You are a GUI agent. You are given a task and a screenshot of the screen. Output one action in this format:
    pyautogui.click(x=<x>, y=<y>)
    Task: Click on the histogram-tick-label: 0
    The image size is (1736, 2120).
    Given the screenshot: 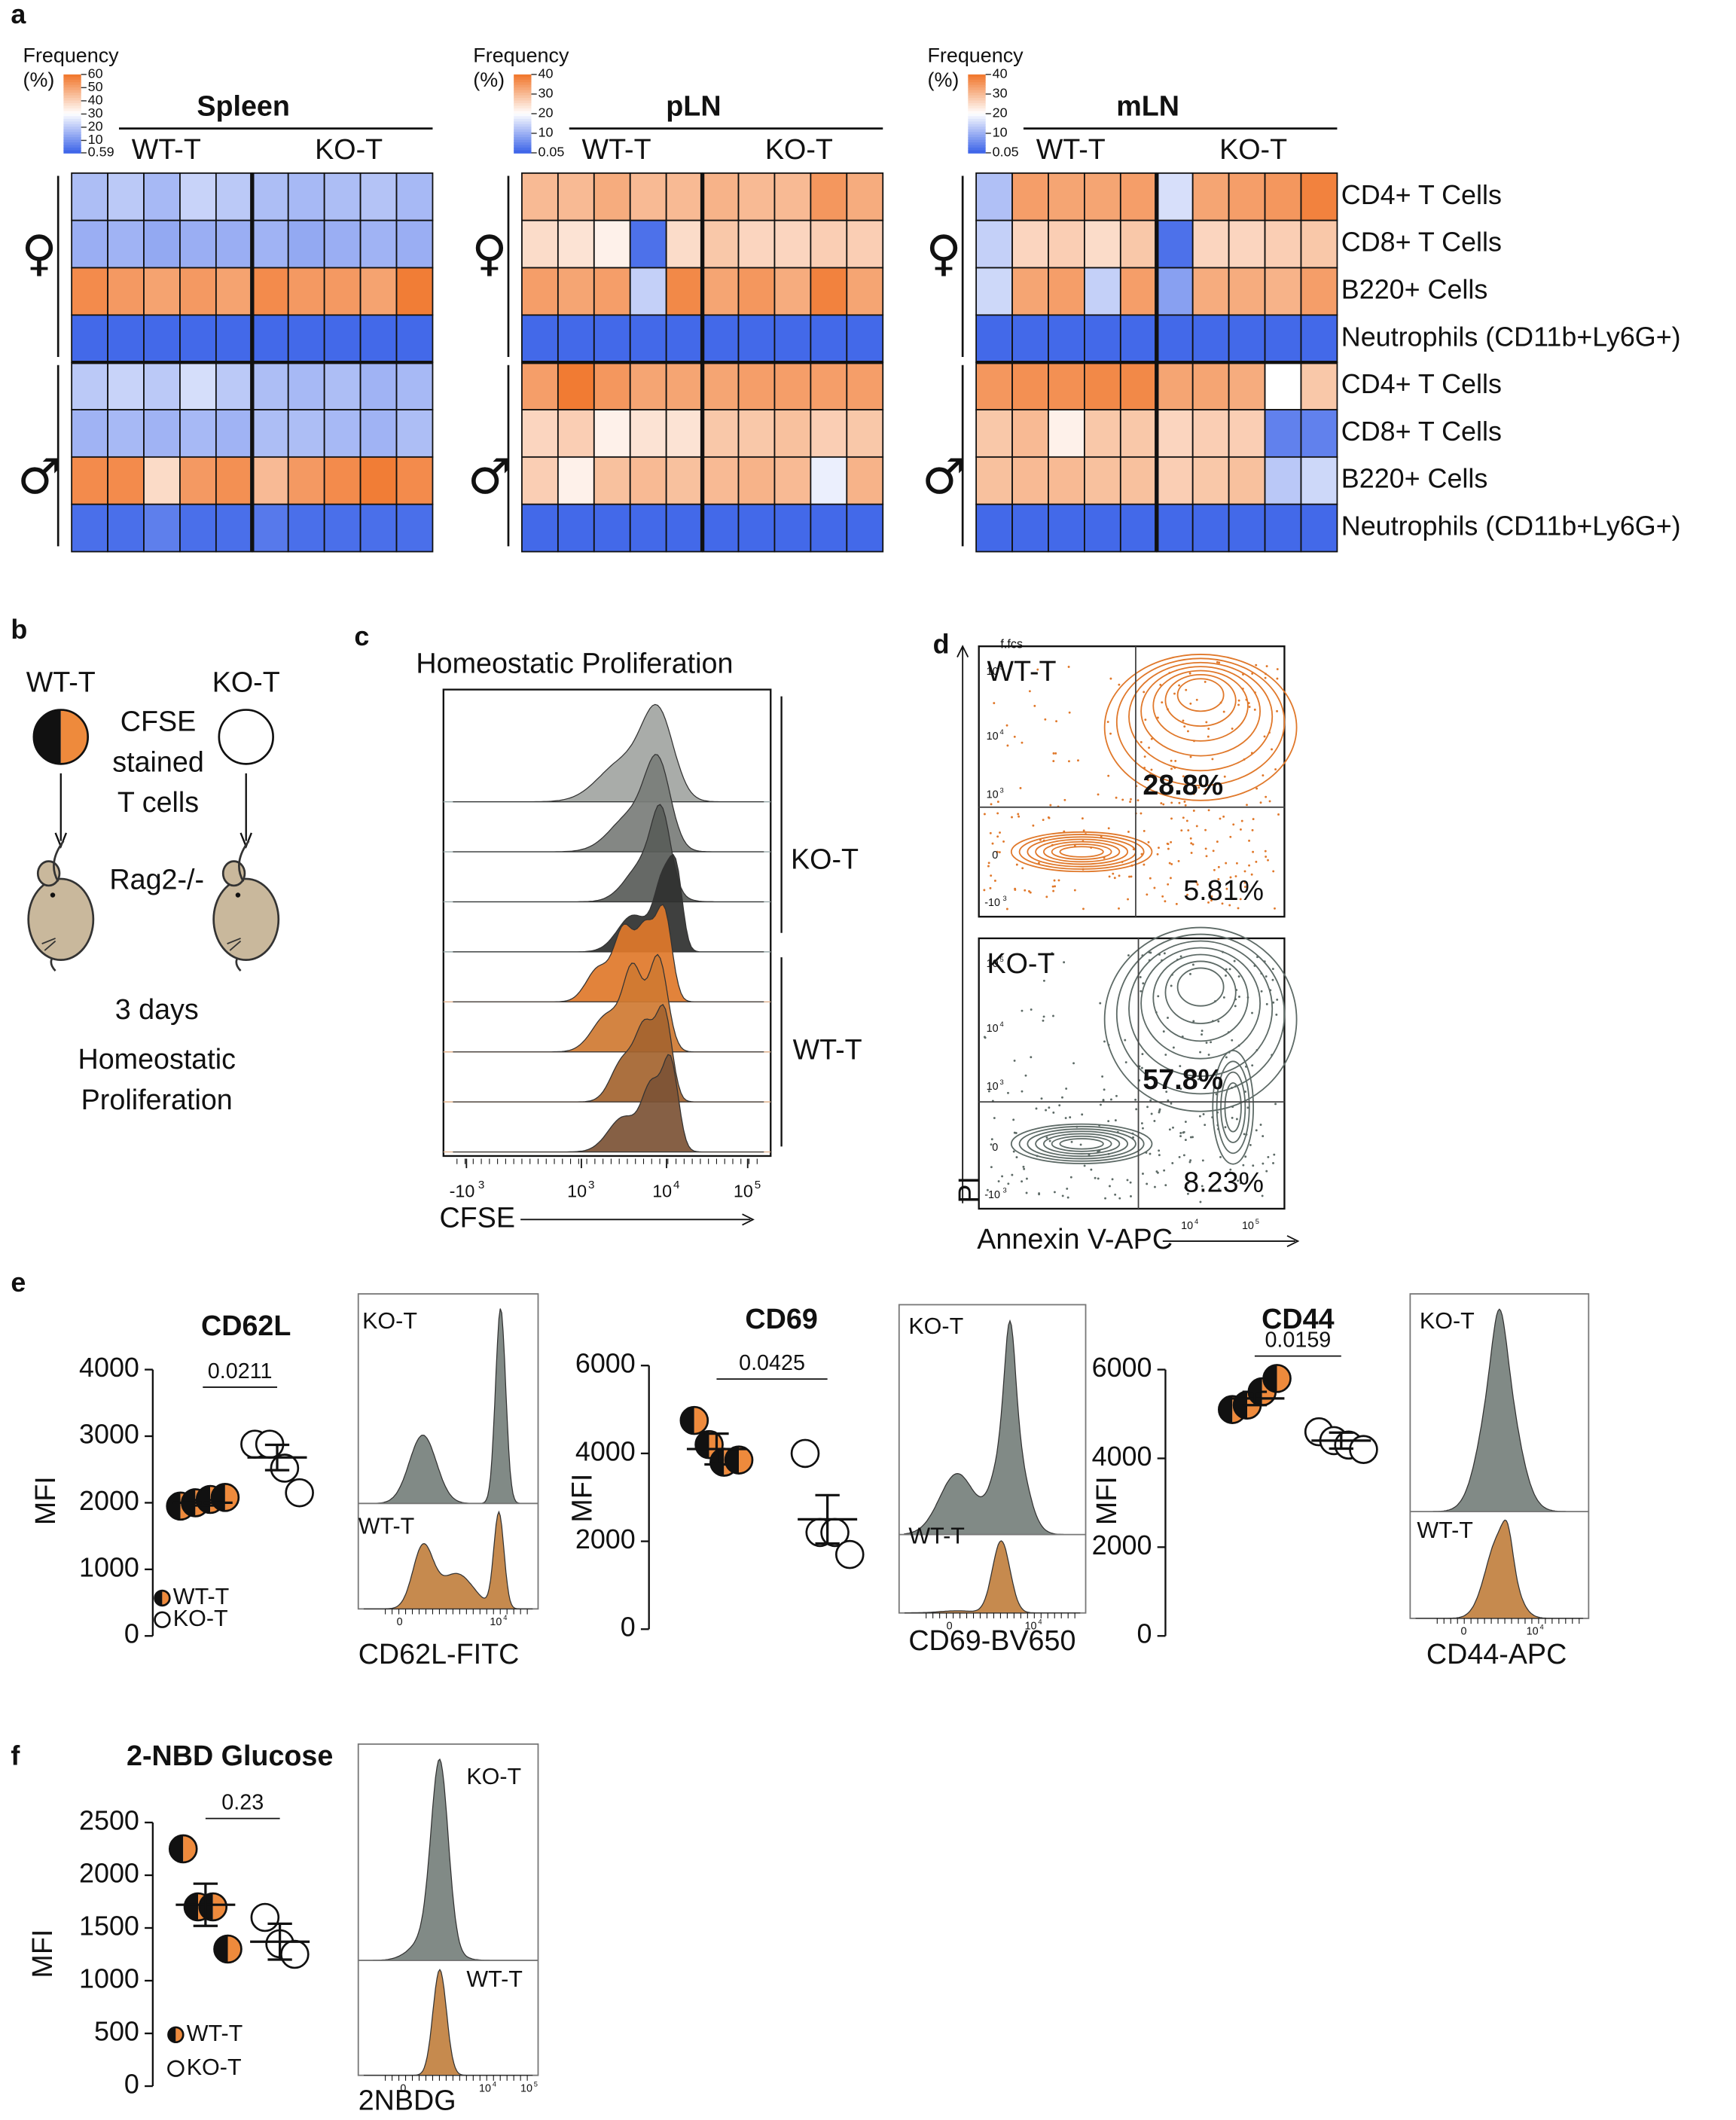 What is the action you would take?
    pyautogui.click(x=1463, y=1632)
    